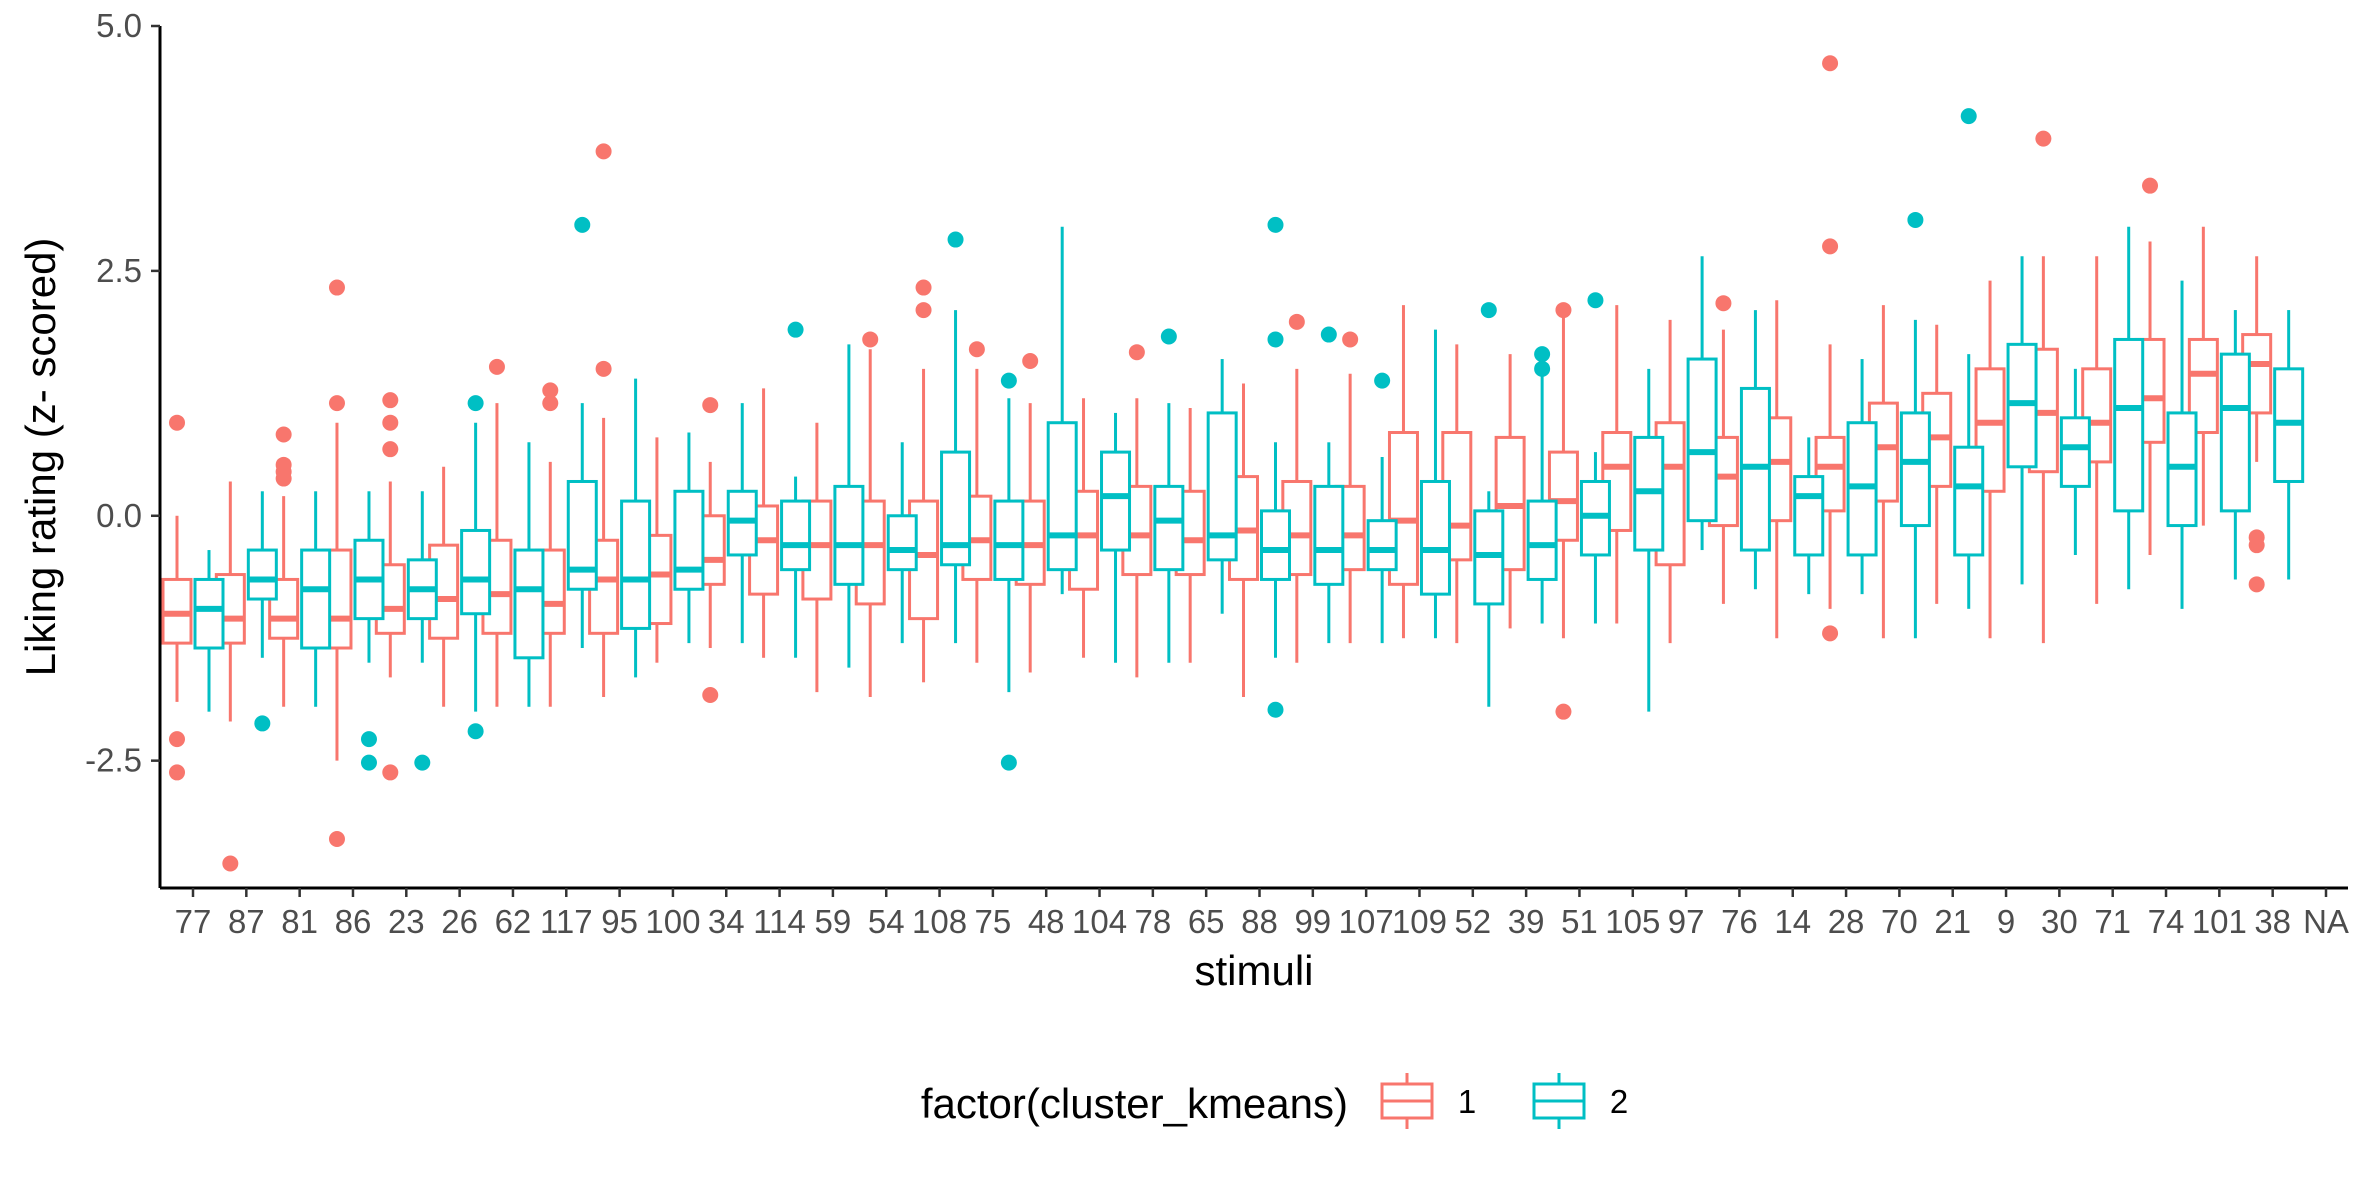 This screenshot has width=2362, height=1181. What do you see at coordinates (2272, 921) in the screenshot?
I see `x-tick-label: 38` at bounding box center [2272, 921].